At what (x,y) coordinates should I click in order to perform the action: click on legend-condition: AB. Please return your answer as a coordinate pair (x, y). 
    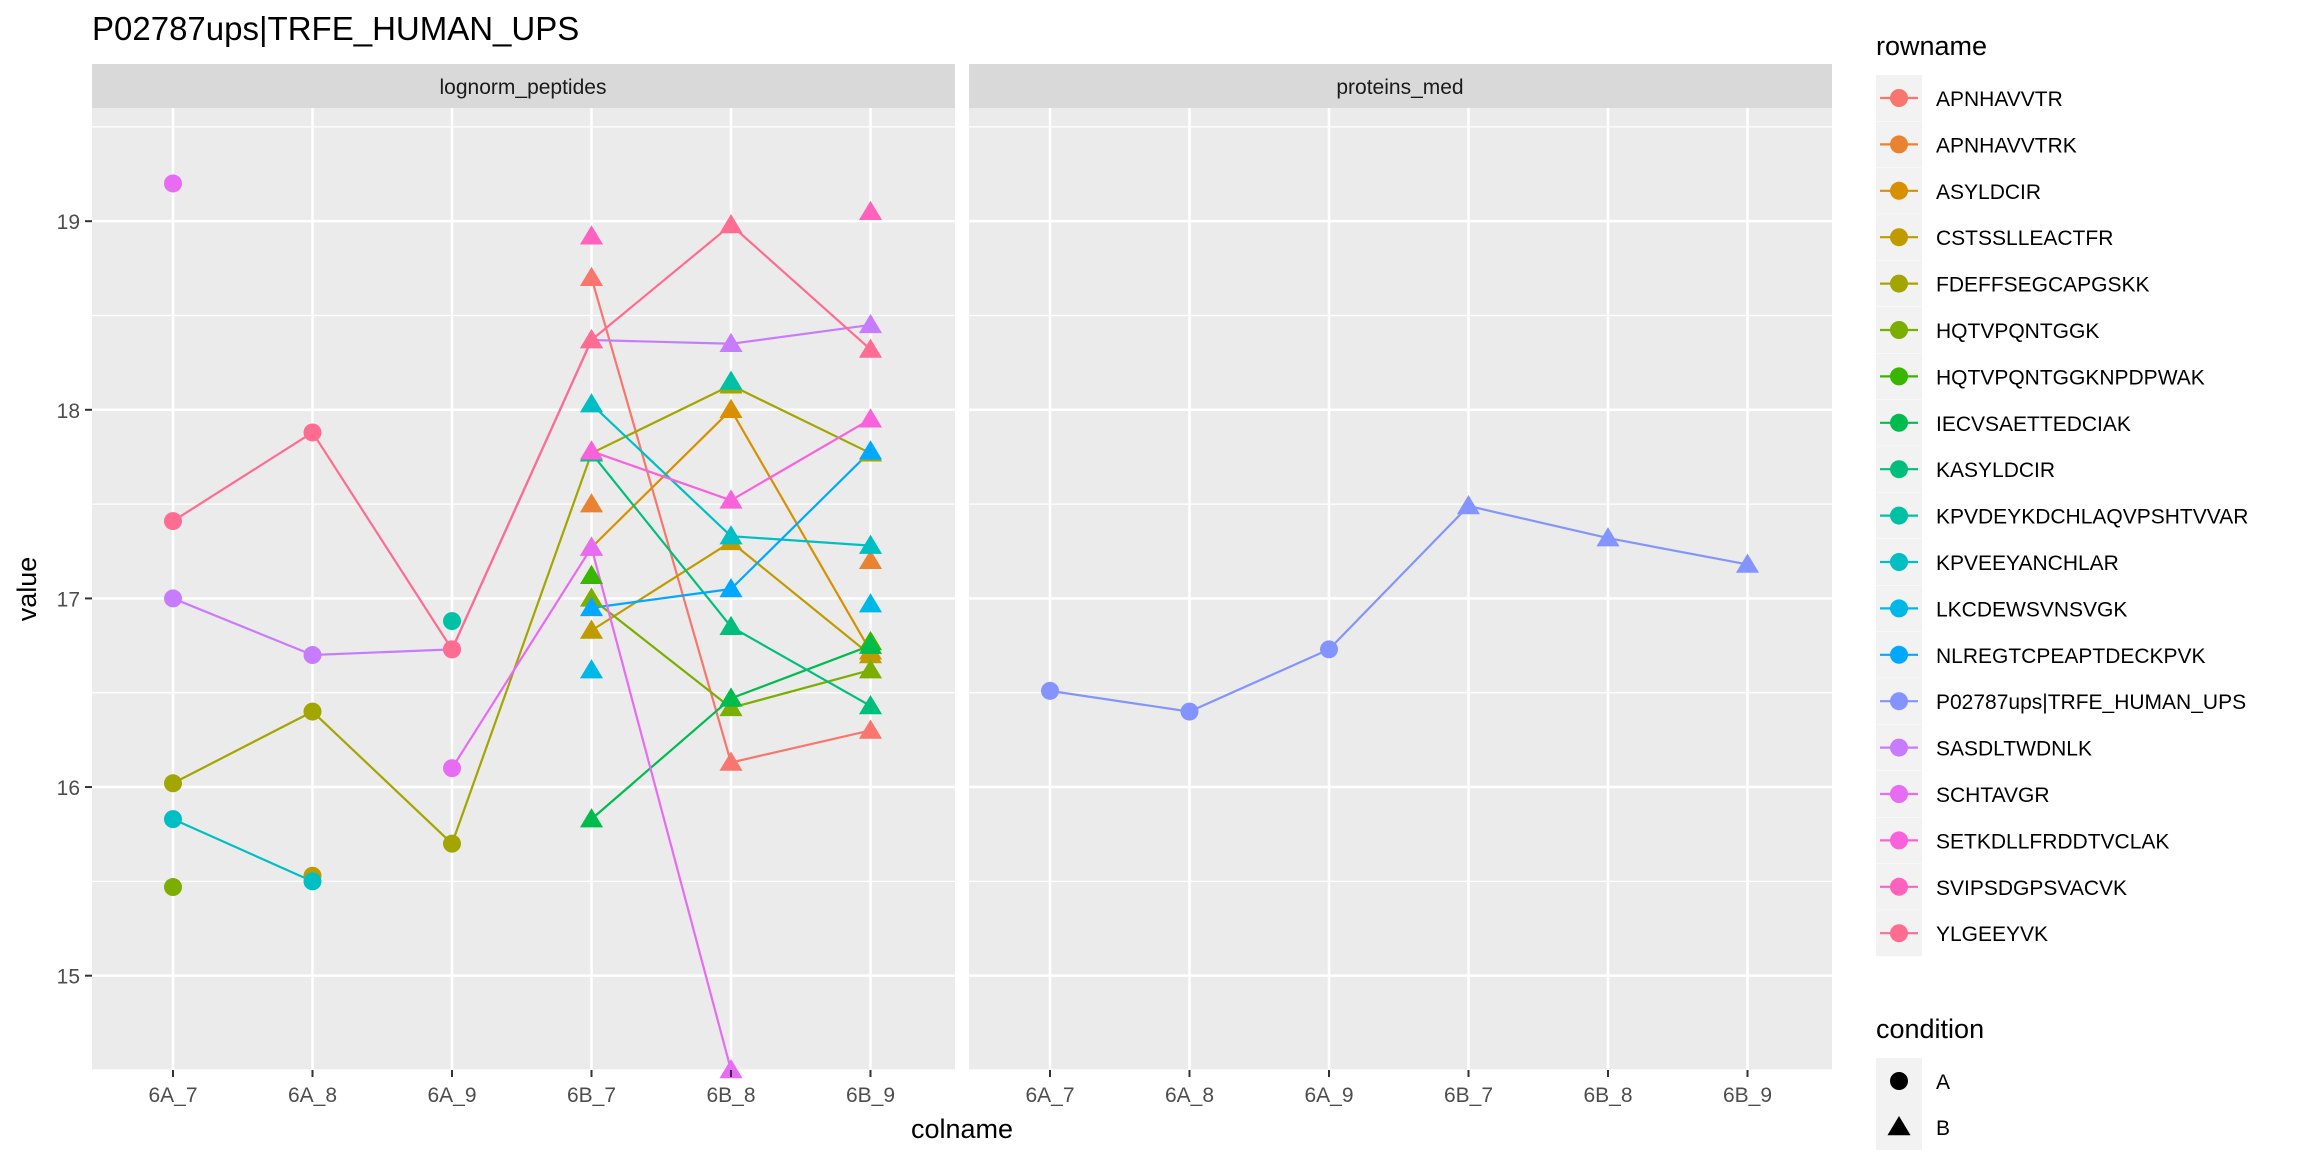
    Looking at the image, I should click on (1913, 1104).